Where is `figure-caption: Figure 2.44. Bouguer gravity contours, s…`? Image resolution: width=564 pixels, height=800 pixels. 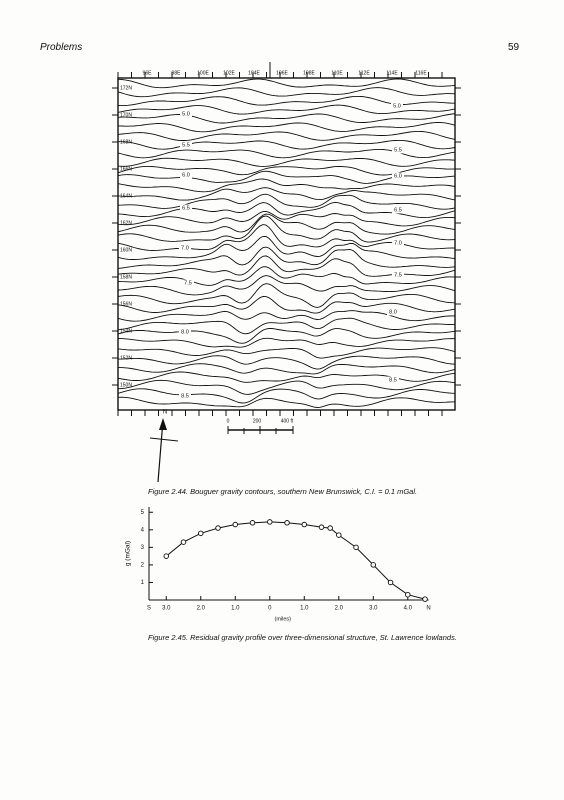 figure-caption: Figure 2.44. Bouguer gravity contours, s… is located at coordinates (283, 491).